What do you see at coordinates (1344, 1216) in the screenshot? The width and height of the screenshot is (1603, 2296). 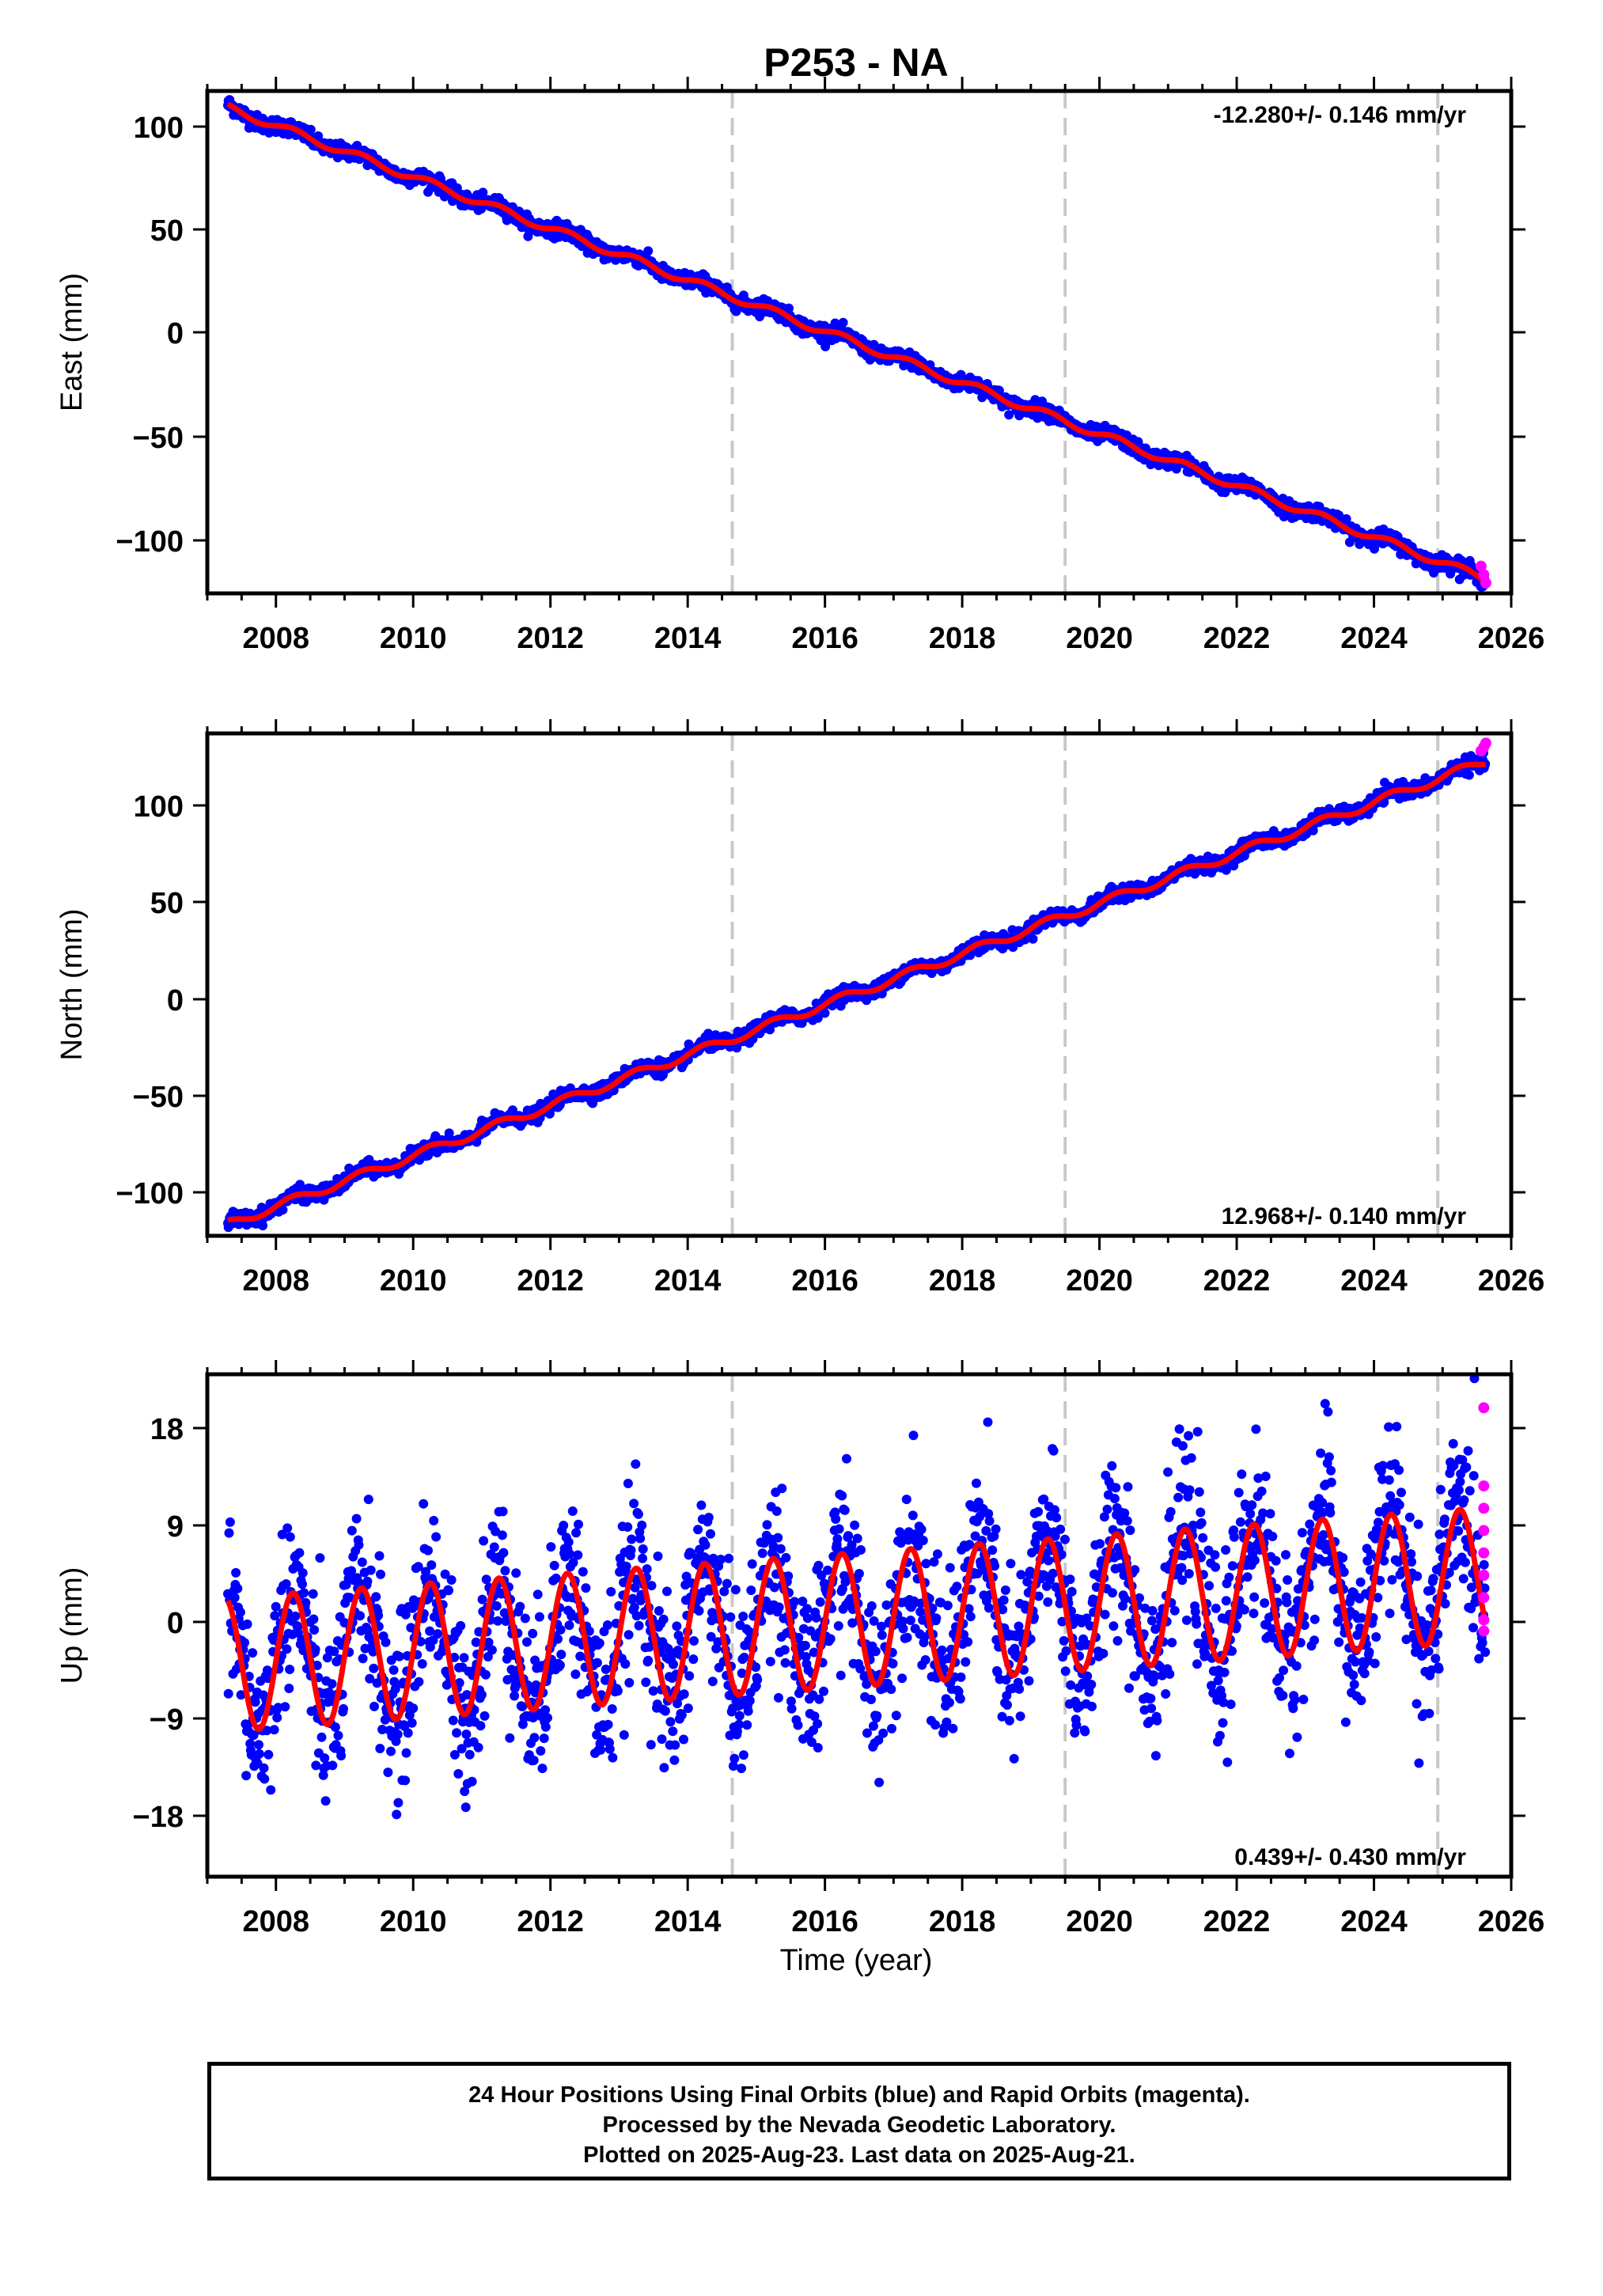 I see `rate-annotation: 12.968+/- 0.140 mm/yr` at bounding box center [1344, 1216].